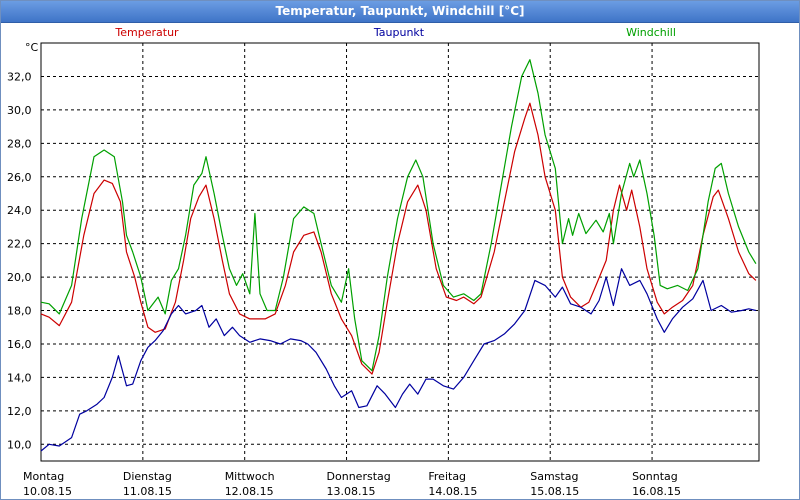 This screenshot has height=500, width=800. What do you see at coordinates (400, 12) in the screenshot?
I see `window-title: Temperatur, Taupunkt, Windchill [°C]` at bounding box center [400, 12].